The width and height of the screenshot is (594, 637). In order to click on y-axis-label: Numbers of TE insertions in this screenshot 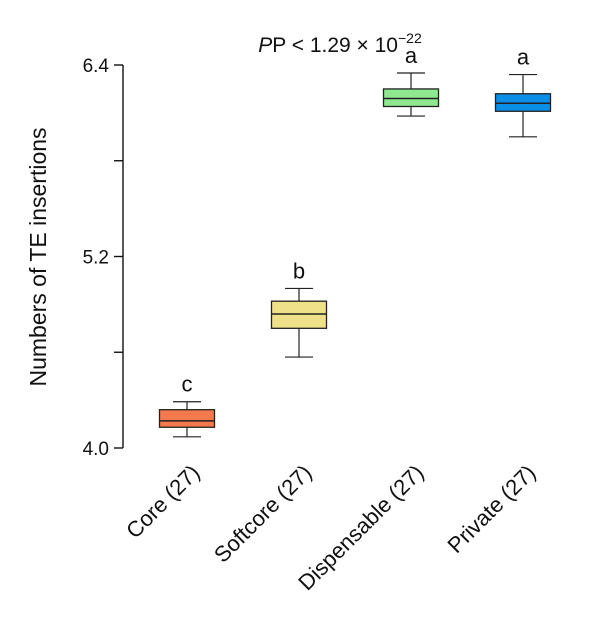, I will do `click(38, 256)`.